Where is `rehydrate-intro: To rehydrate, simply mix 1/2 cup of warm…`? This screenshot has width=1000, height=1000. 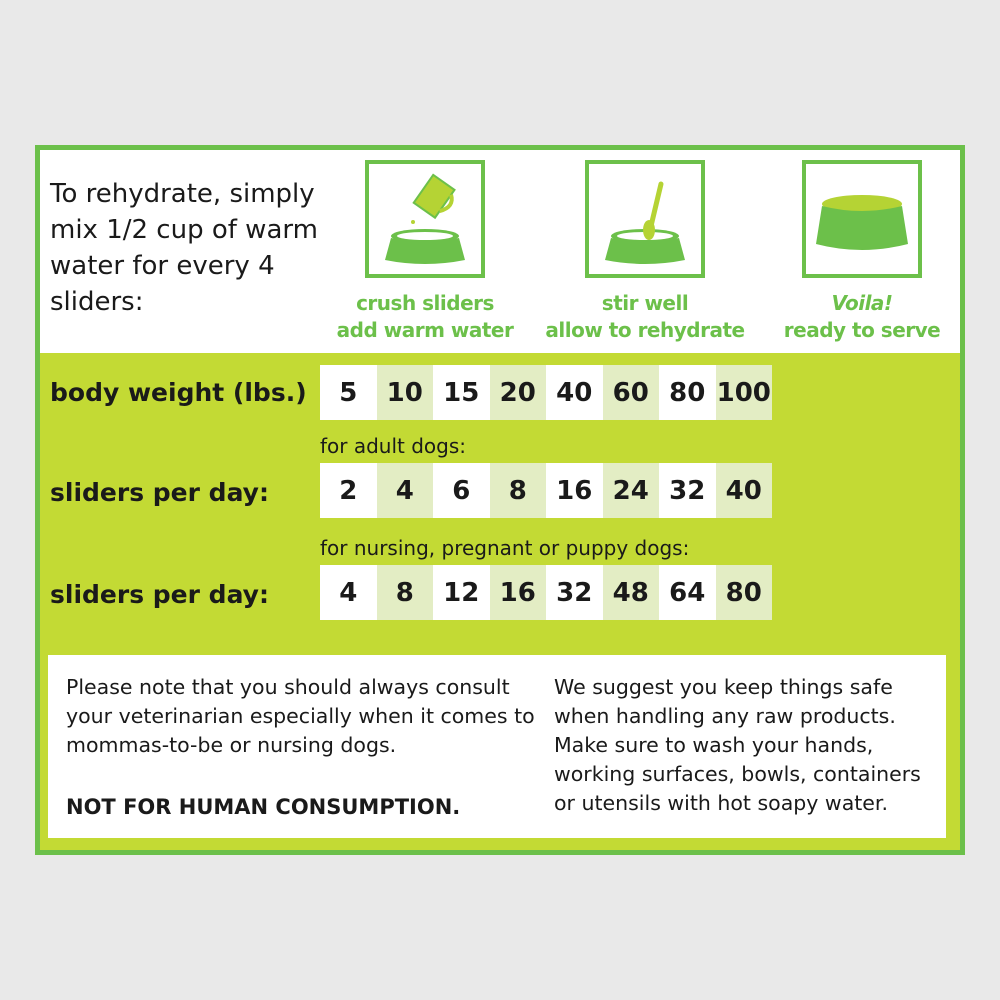 rehydrate-intro: To rehydrate, simply mix 1/2 cup of warm… is located at coordinates (184, 248).